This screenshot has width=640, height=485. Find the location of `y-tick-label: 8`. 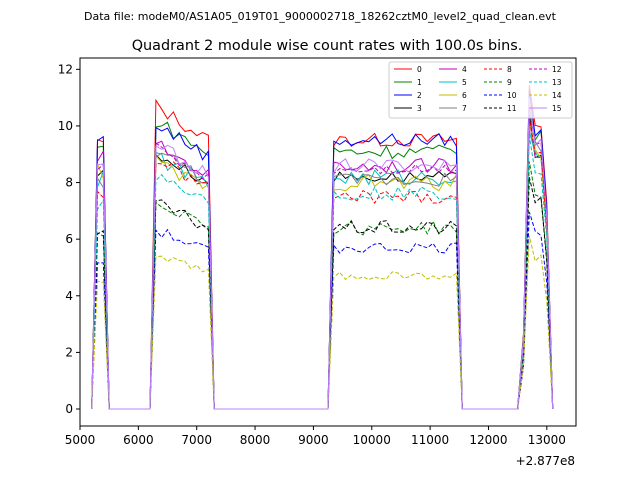

y-tick-label: 8 is located at coordinates (69, 183).